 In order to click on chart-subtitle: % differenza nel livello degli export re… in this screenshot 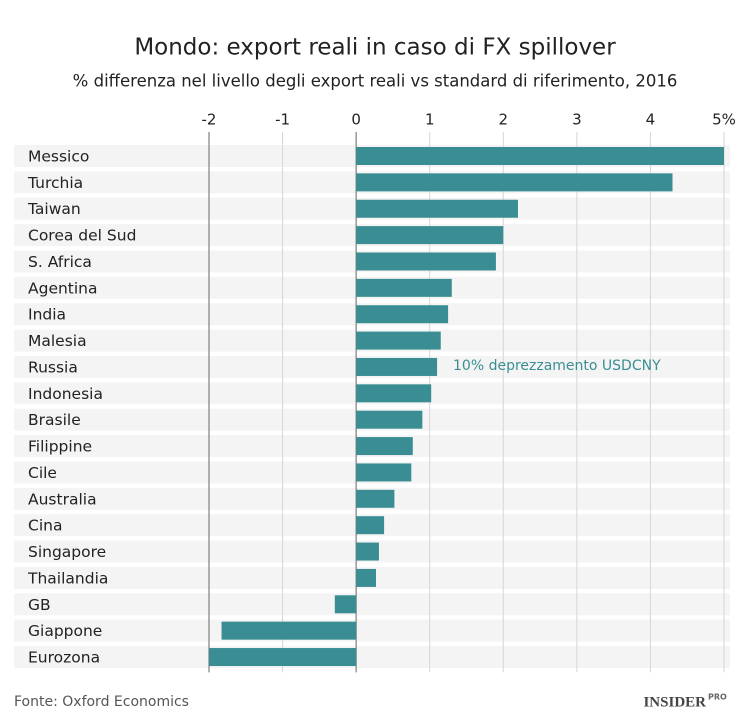, I will do `click(375, 81)`.